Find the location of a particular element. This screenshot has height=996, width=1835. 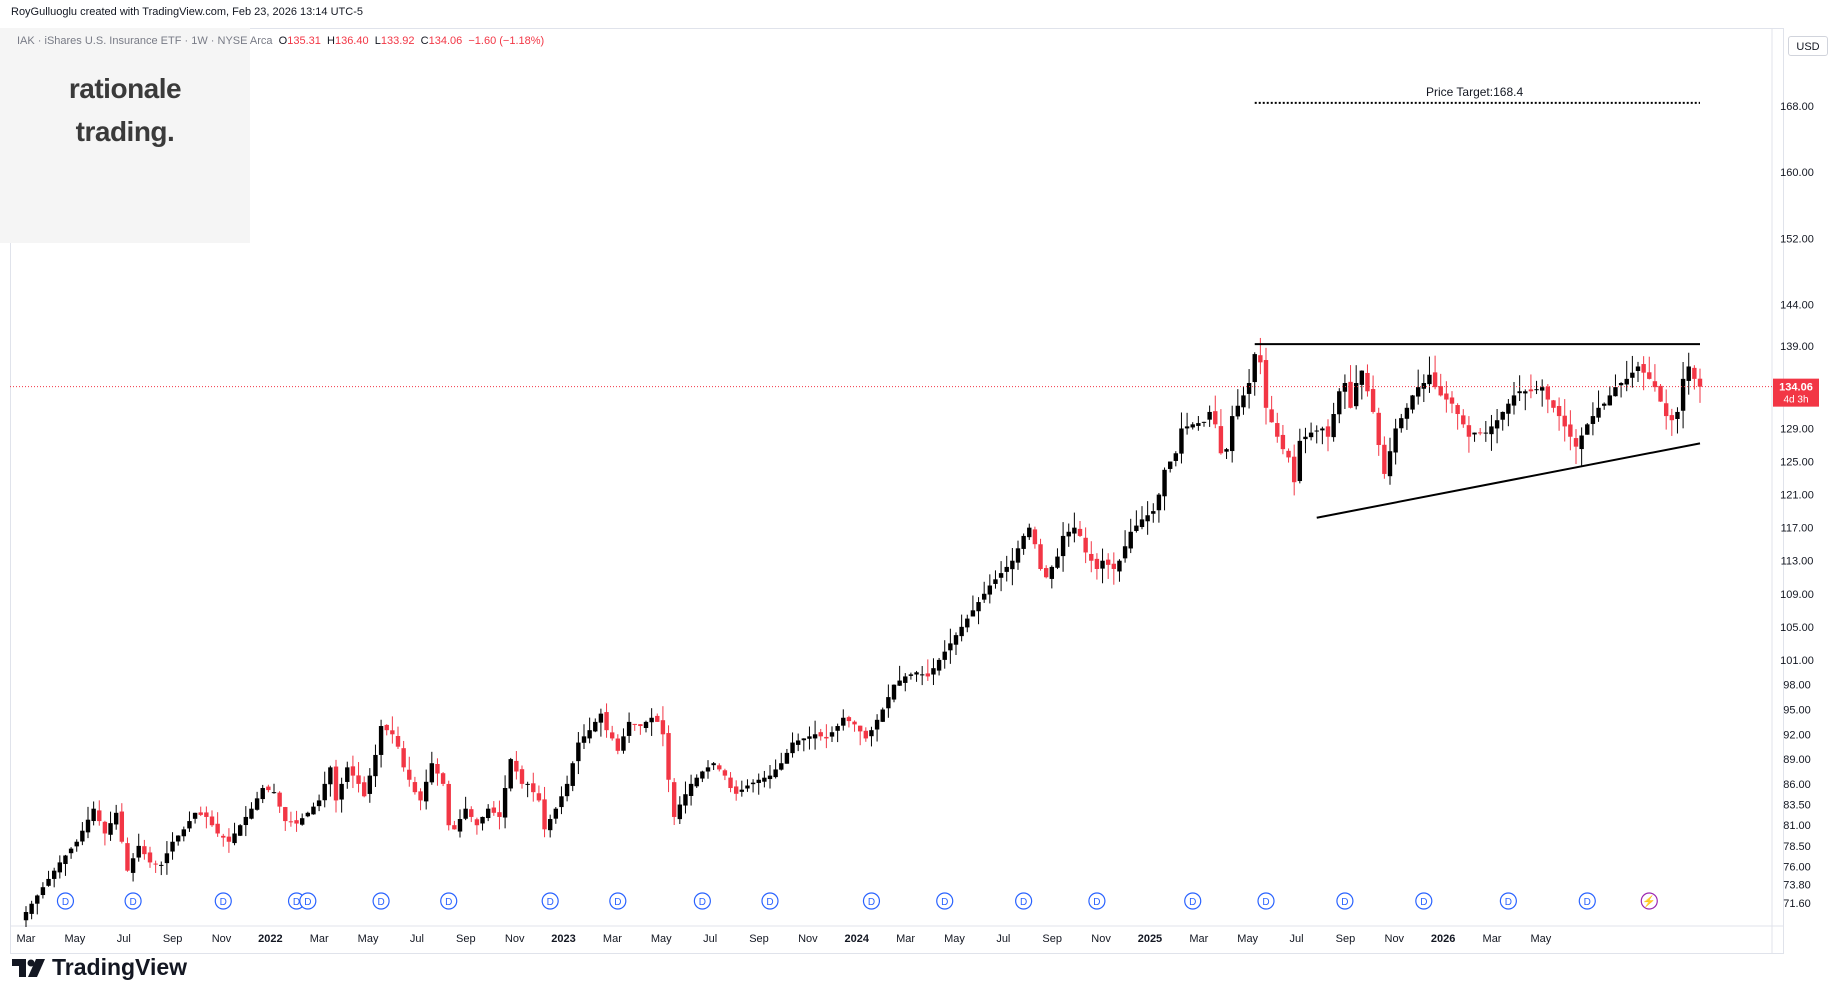

y-tick-label: 78.50 is located at coordinates (1797, 847).